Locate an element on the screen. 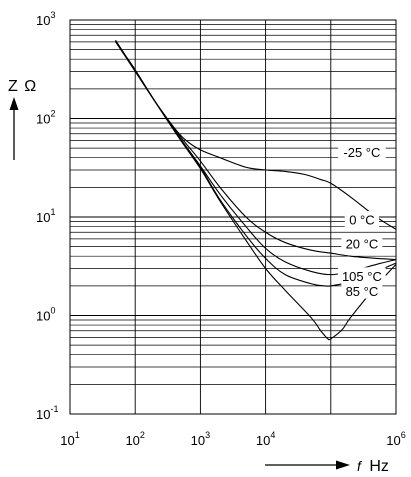 The image size is (411, 477). x-axis-unit: Hz is located at coordinates (379, 466).